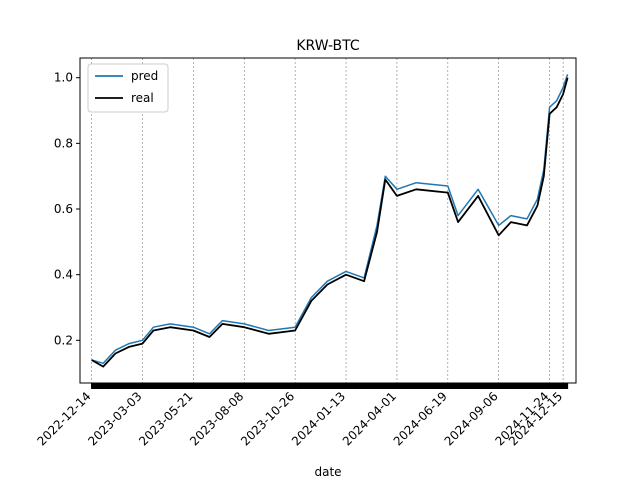  What do you see at coordinates (142, 98) in the screenshot?
I see `legend-label-real: real` at bounding box center [142, 98].